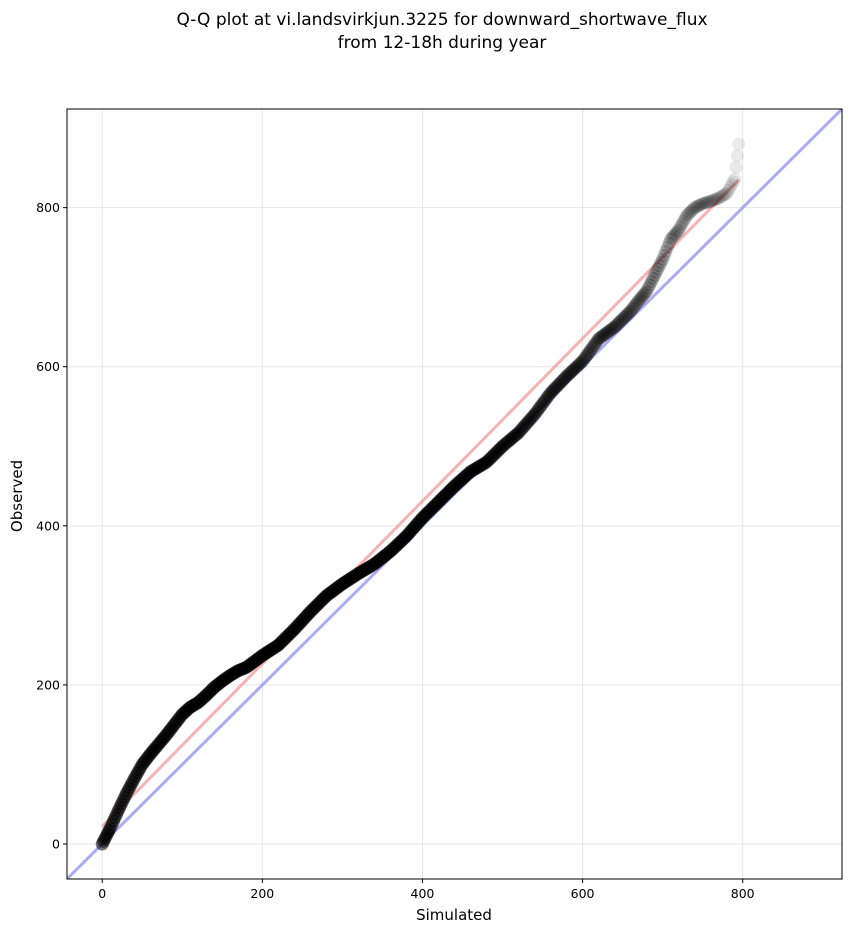 The width and height of the screenshot is (851, 934). What do you see at coordinates (743, 893) in the screenshot?
I see `x-tick-label: 800` at bounding box center [743, 893].